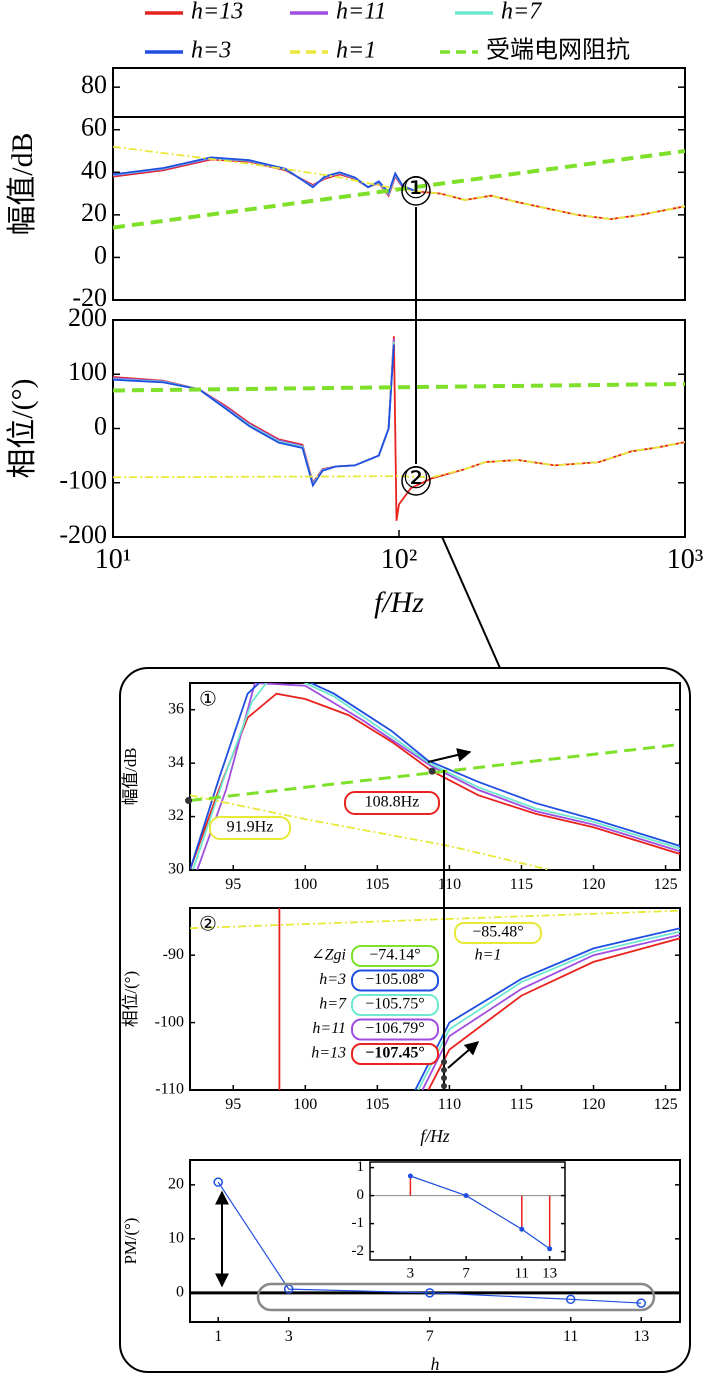 The width and height of the screenshot is (715, 1378). Describe the element at coordinates (358, 1223) in the screenshot. I see `y-tick-label: -1` at that location.